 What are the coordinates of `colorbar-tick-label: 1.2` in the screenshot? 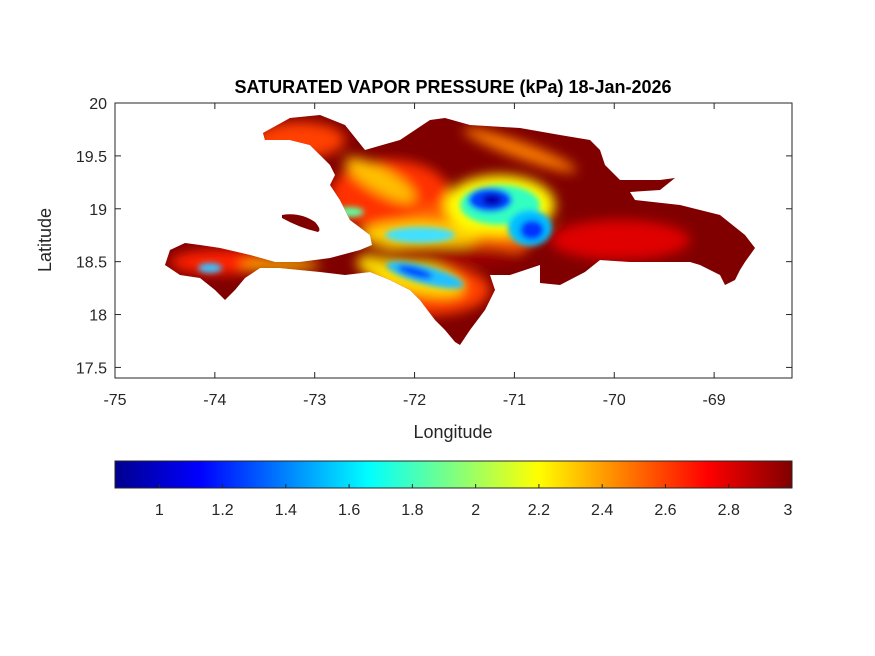 It's located at (222, 510).